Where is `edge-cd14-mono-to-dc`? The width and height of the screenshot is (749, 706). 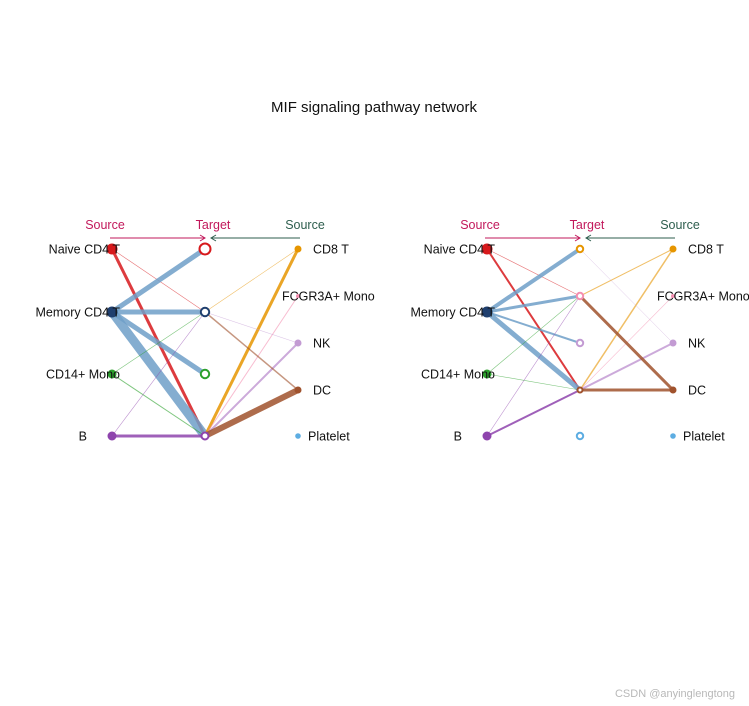
edge-cd14-mono-to-dc is located at coordinates (533, 382).